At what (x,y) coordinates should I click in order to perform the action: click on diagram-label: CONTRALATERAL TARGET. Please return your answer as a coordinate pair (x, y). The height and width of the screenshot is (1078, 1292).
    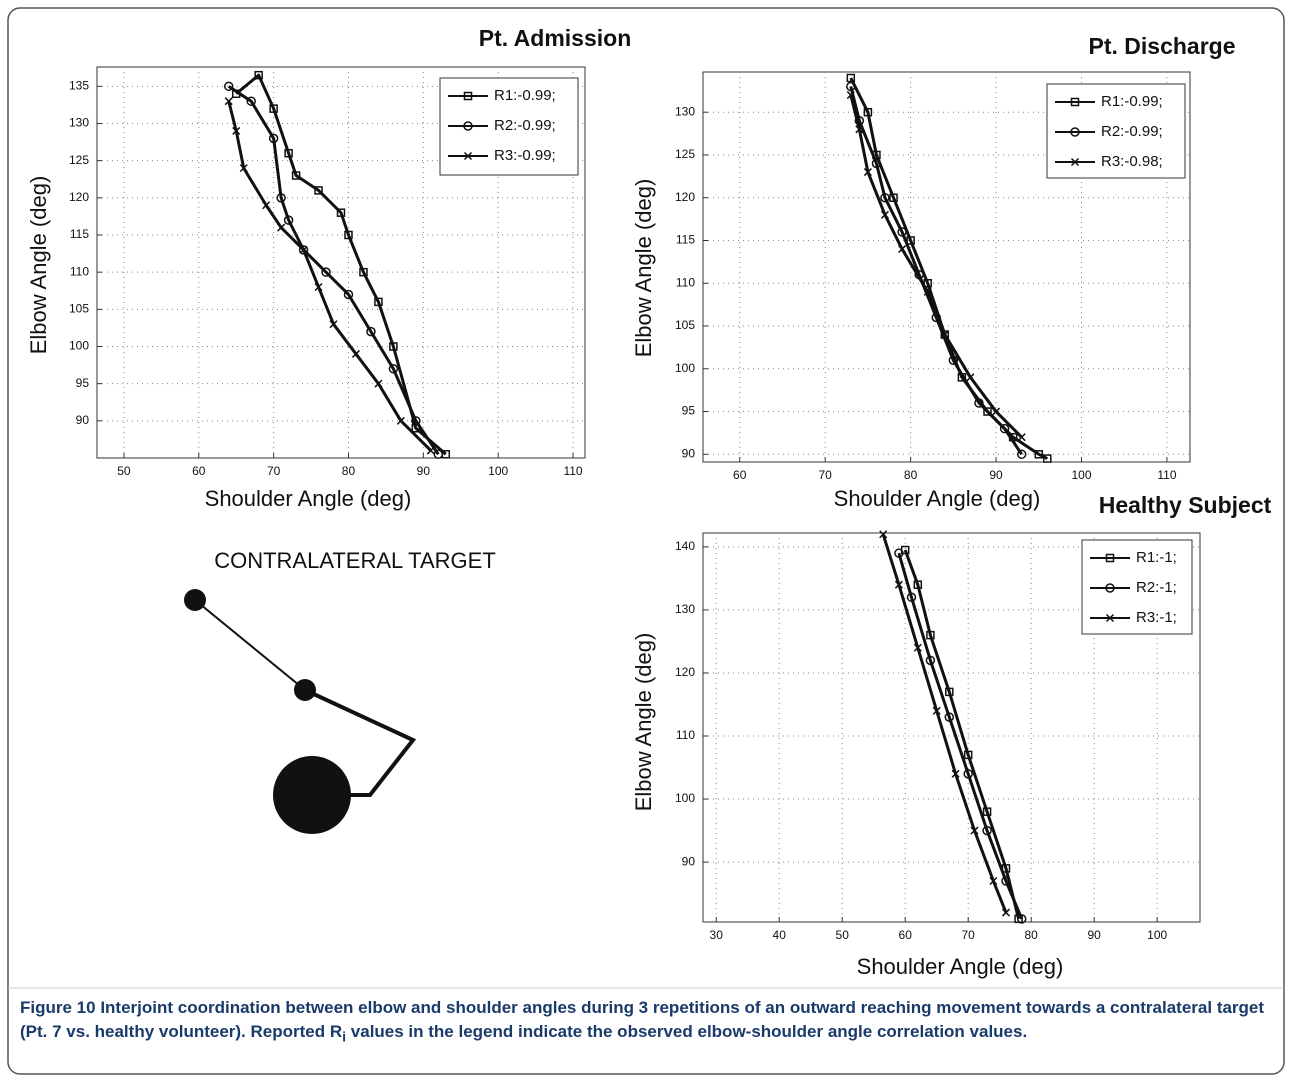
    Looking at the image, I should click on (355, 560).